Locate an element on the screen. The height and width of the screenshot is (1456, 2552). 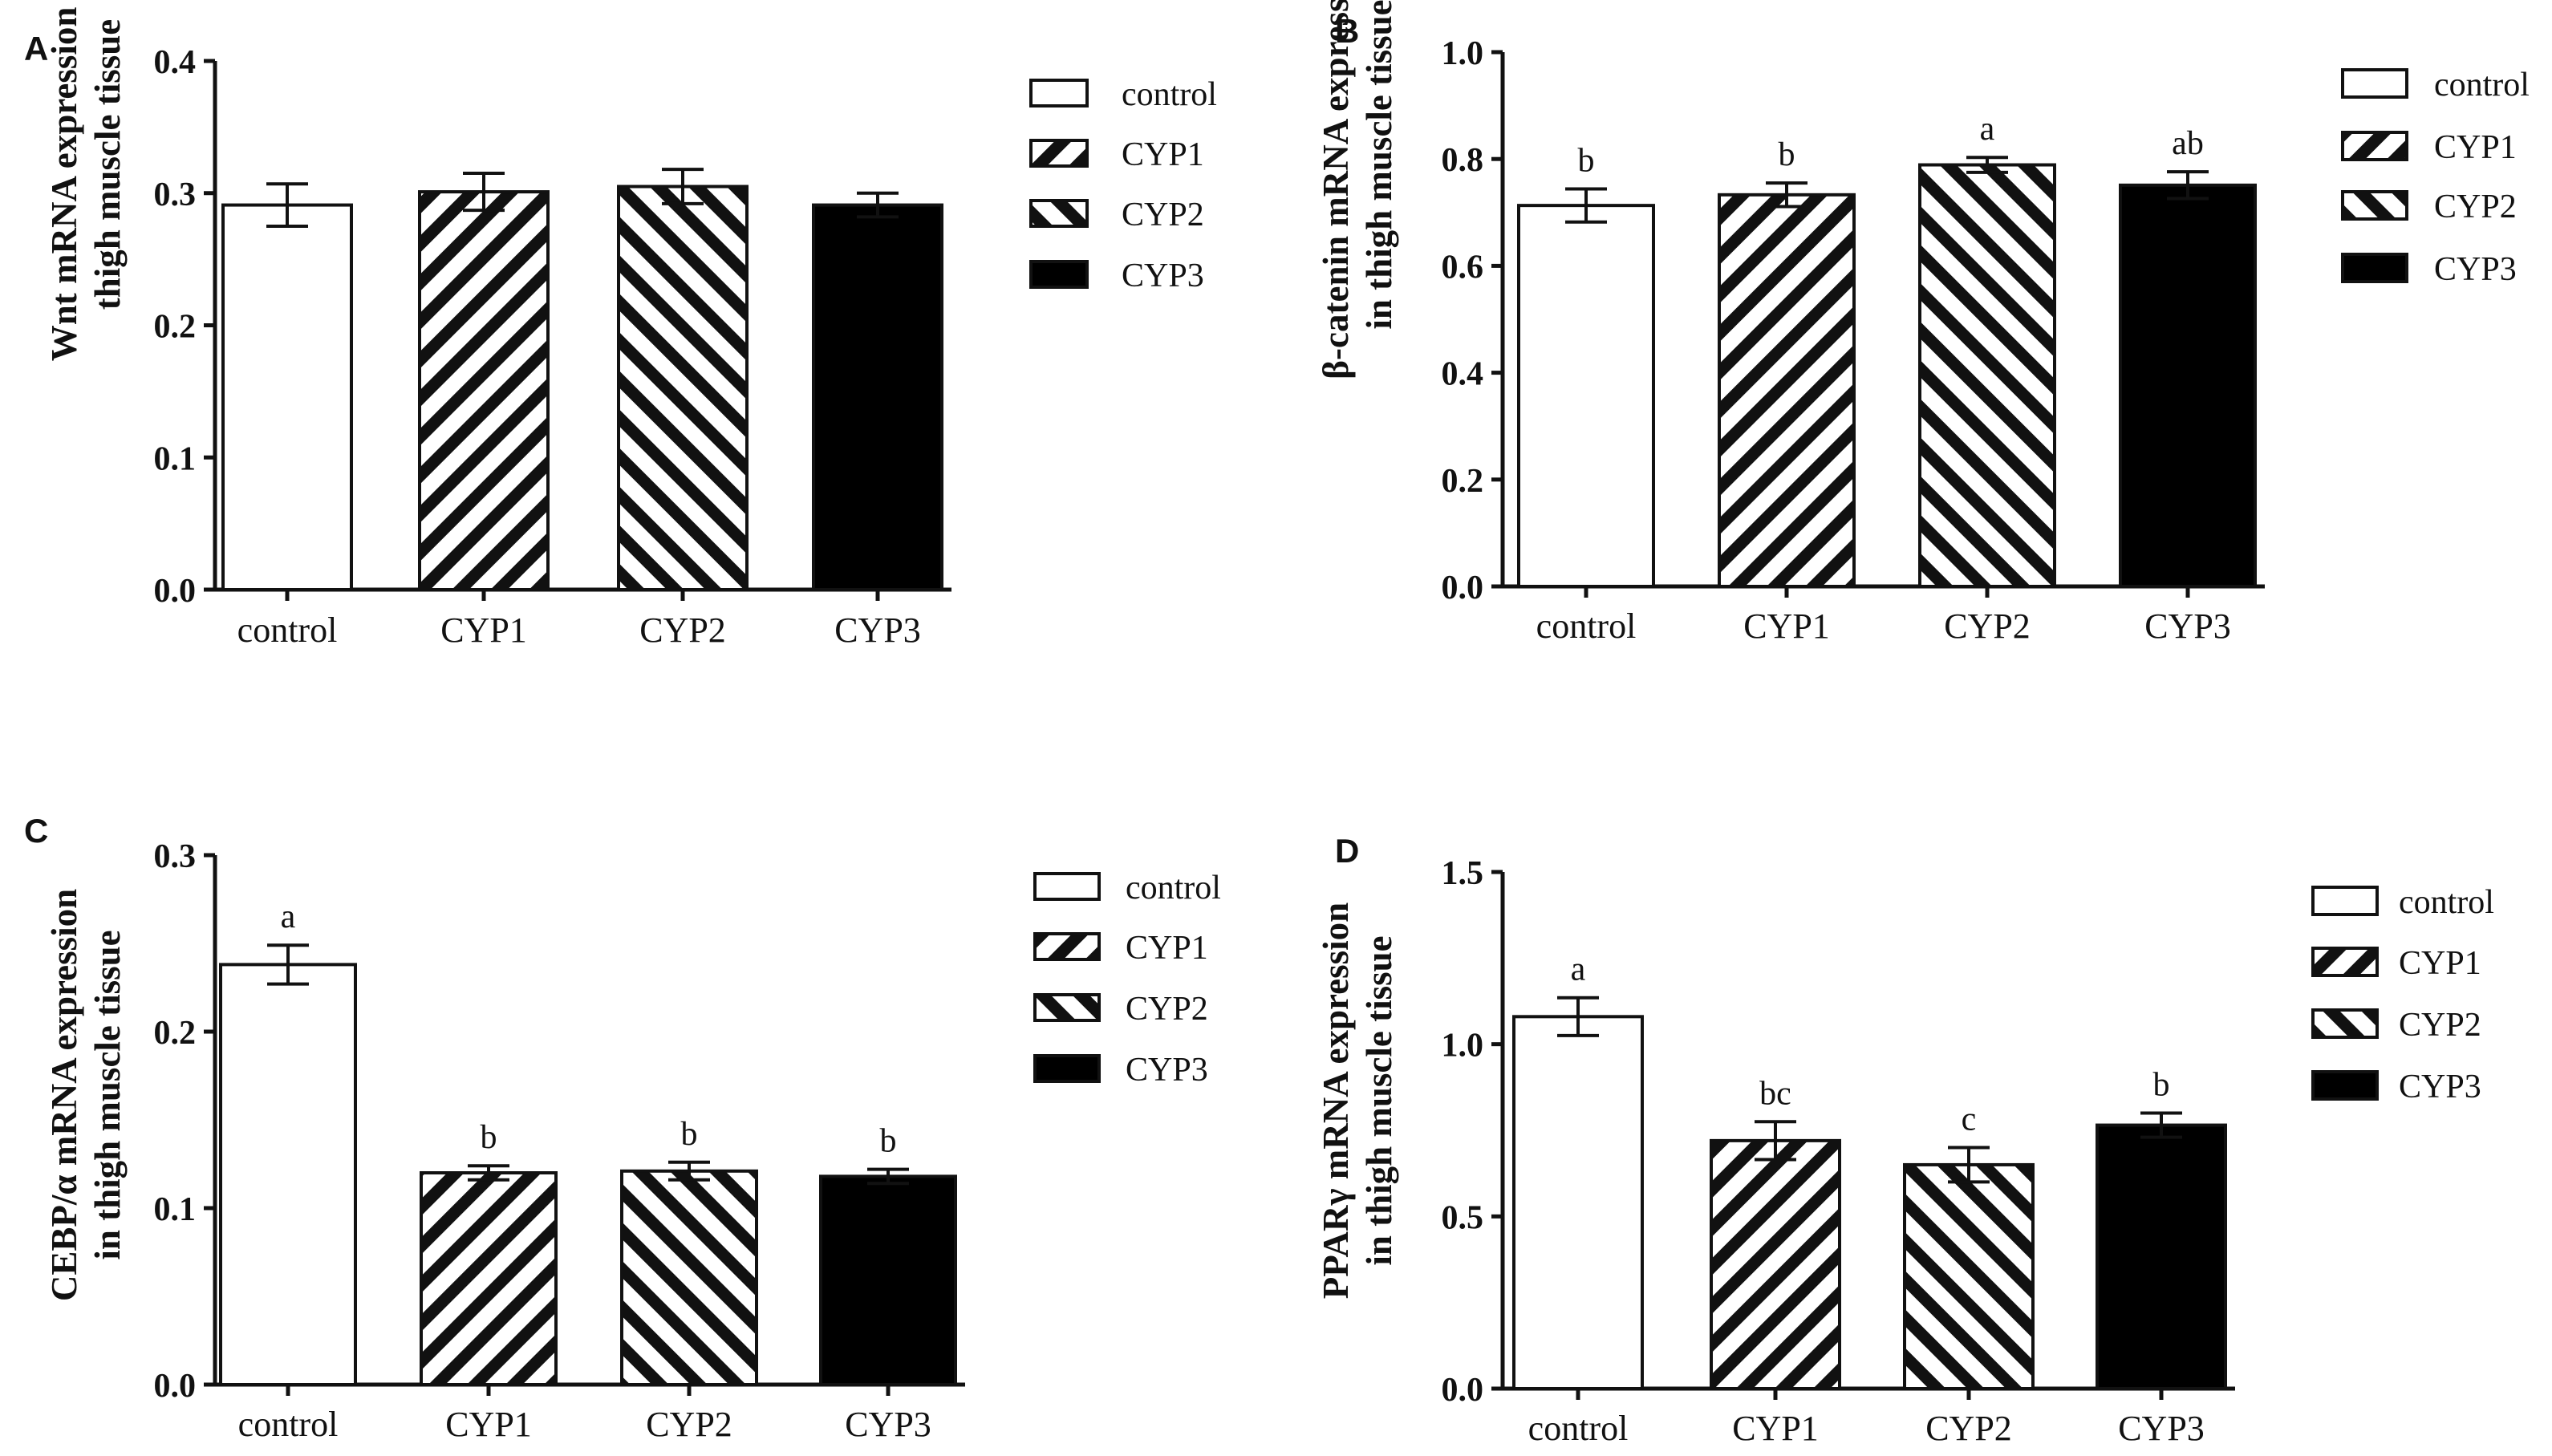
panel-label: A is located at coordinates (36, 48).